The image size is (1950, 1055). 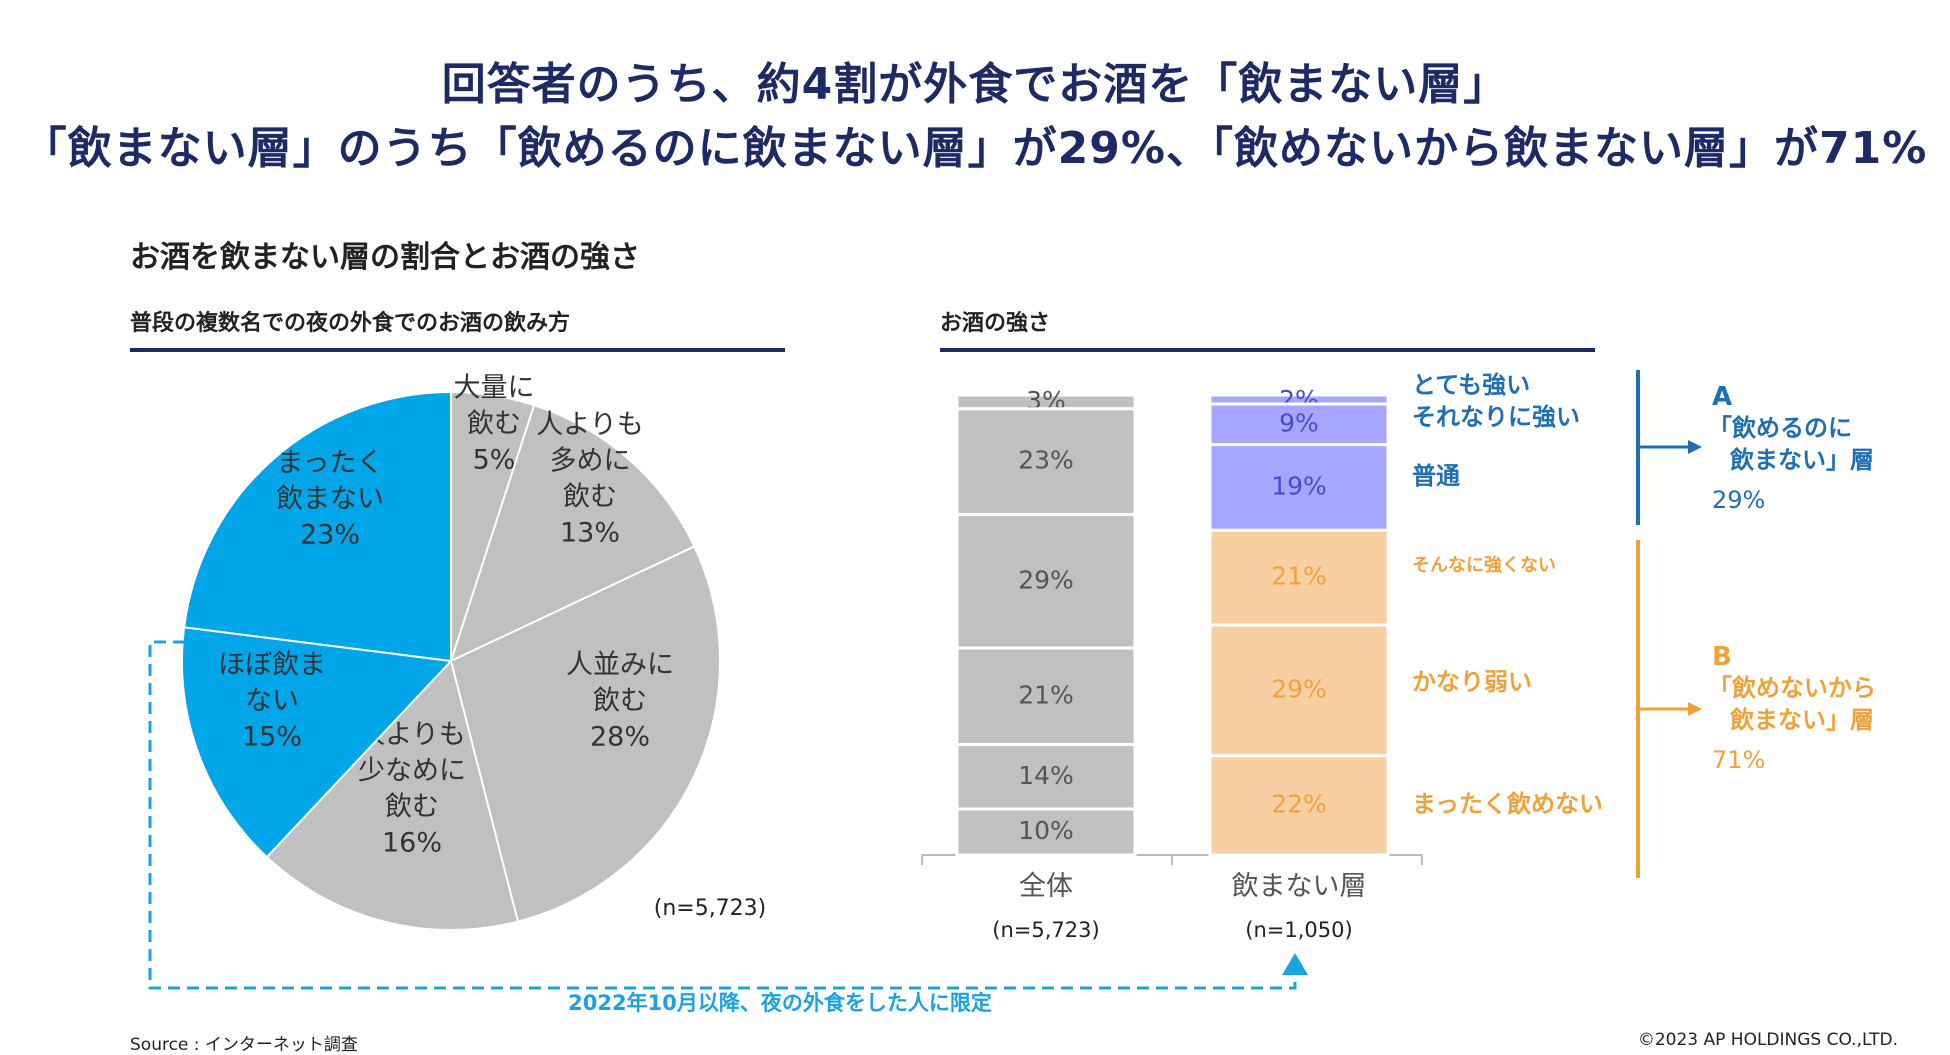 What do you see at coordinates (272, 701) in the screenshot?
I see `pie-slice-label: ない` at bounding box center [272, 701].